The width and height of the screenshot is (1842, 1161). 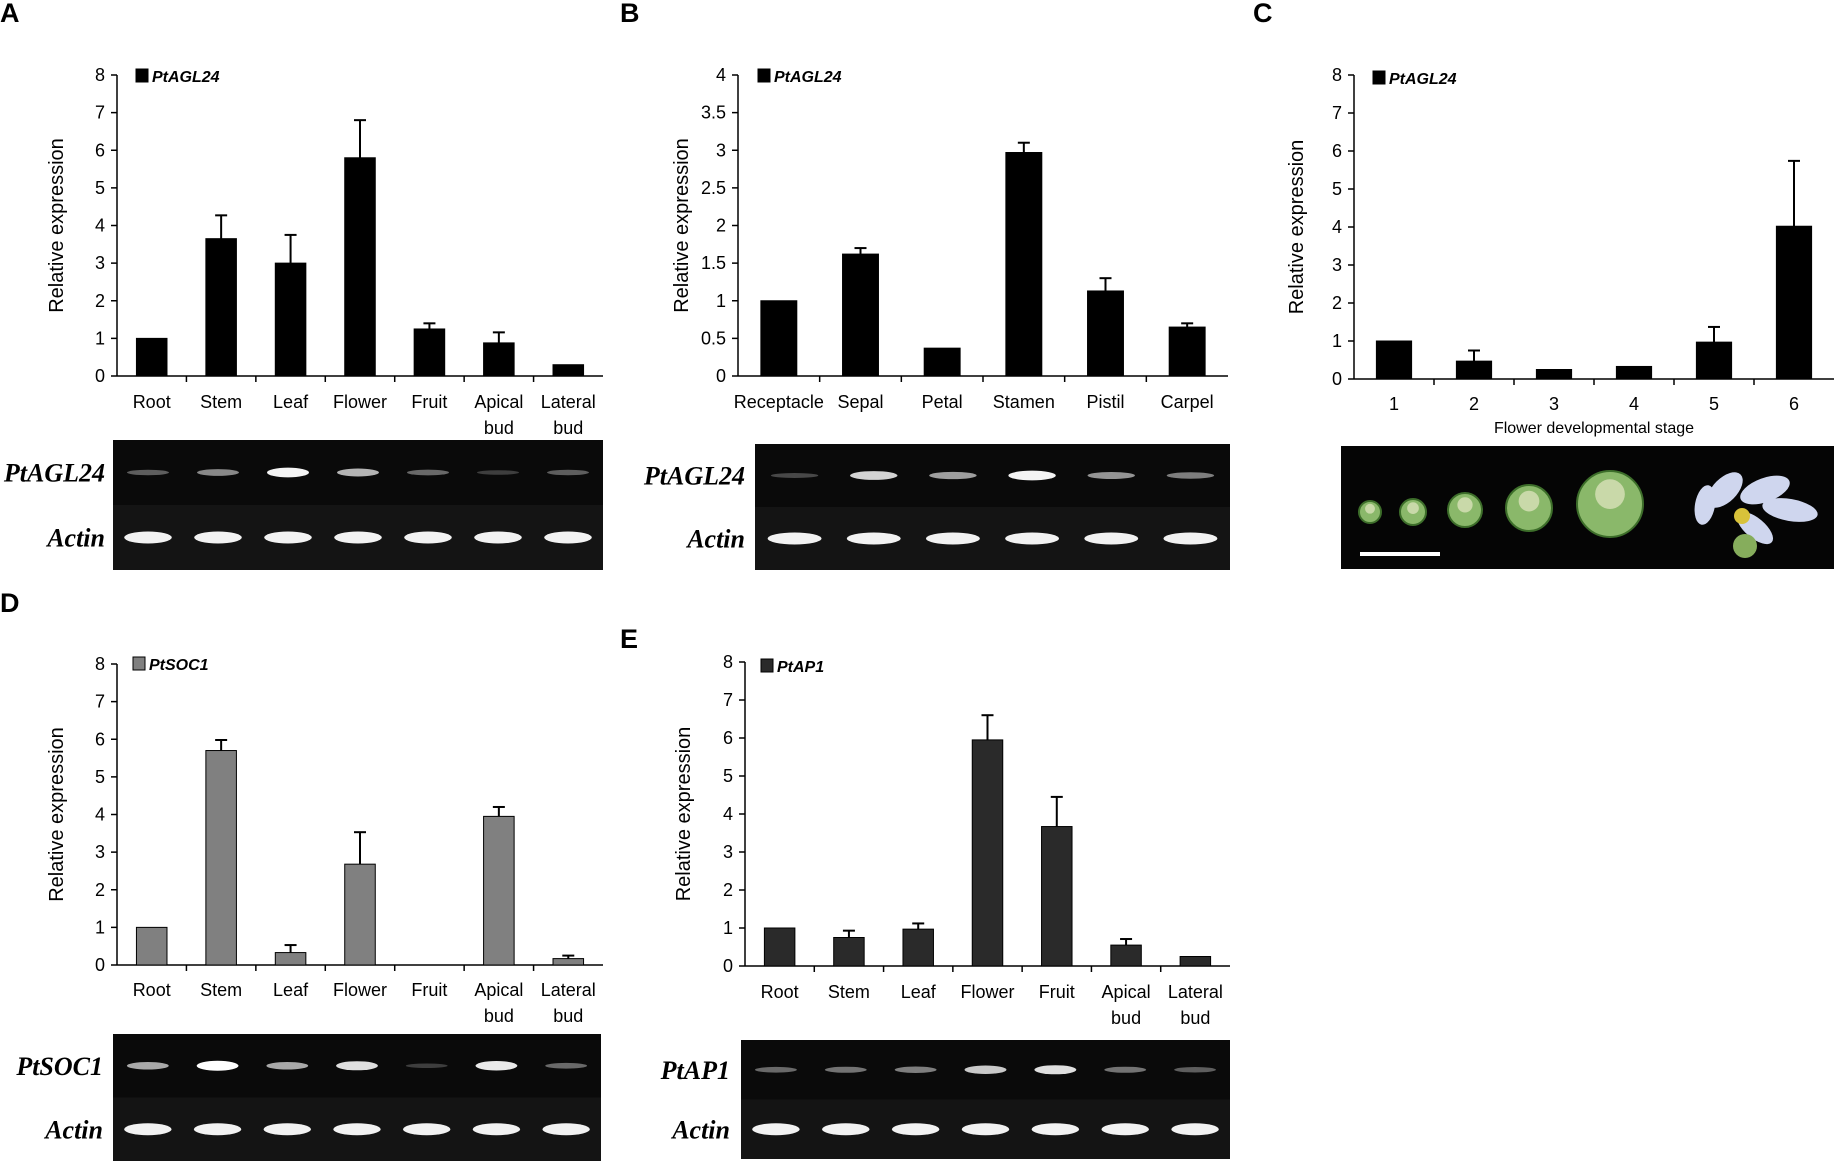 I want to click on panel-a-category-label: Fruit, so click(x=429, y=402).